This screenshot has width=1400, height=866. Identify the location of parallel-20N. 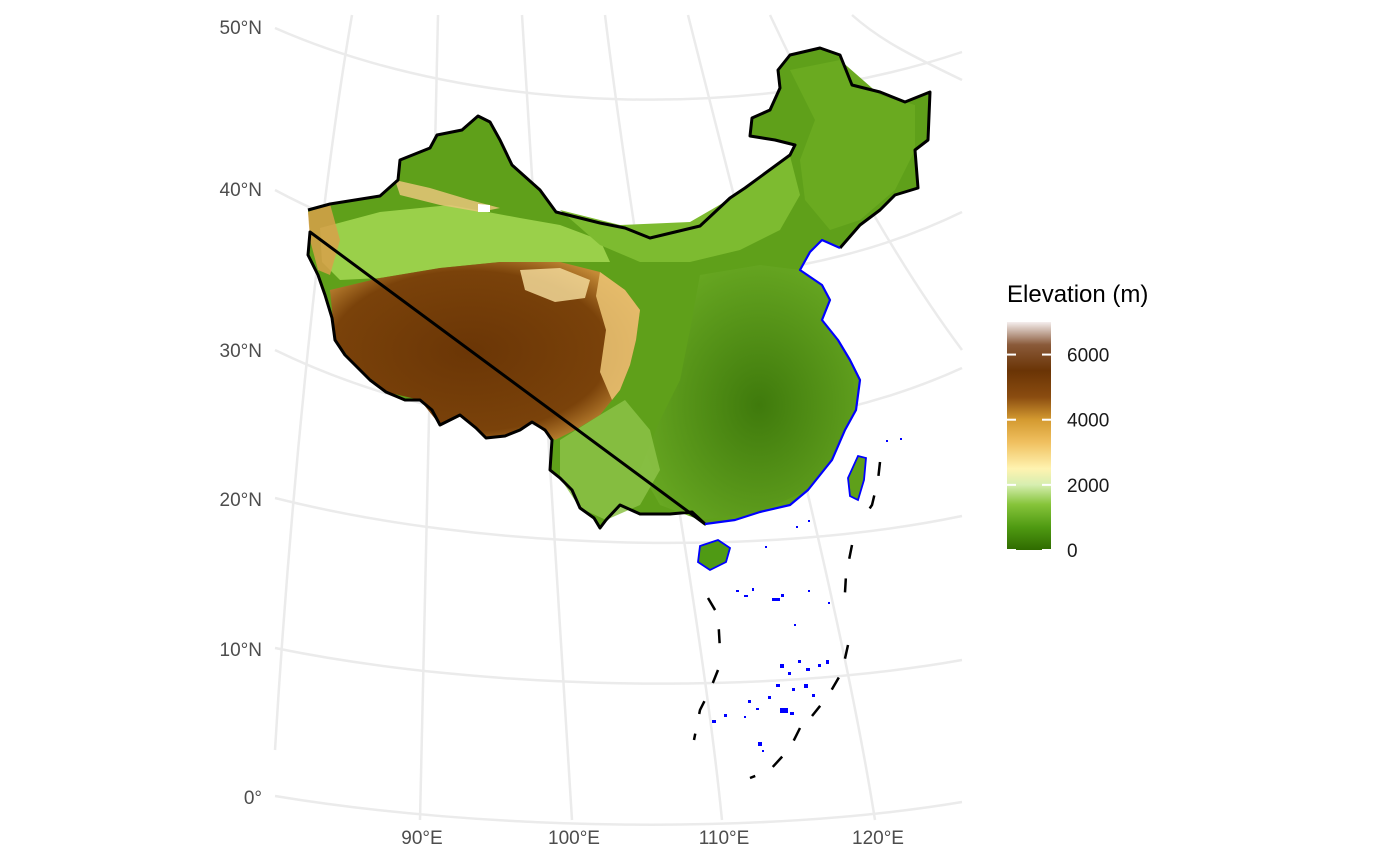
(618, 520).